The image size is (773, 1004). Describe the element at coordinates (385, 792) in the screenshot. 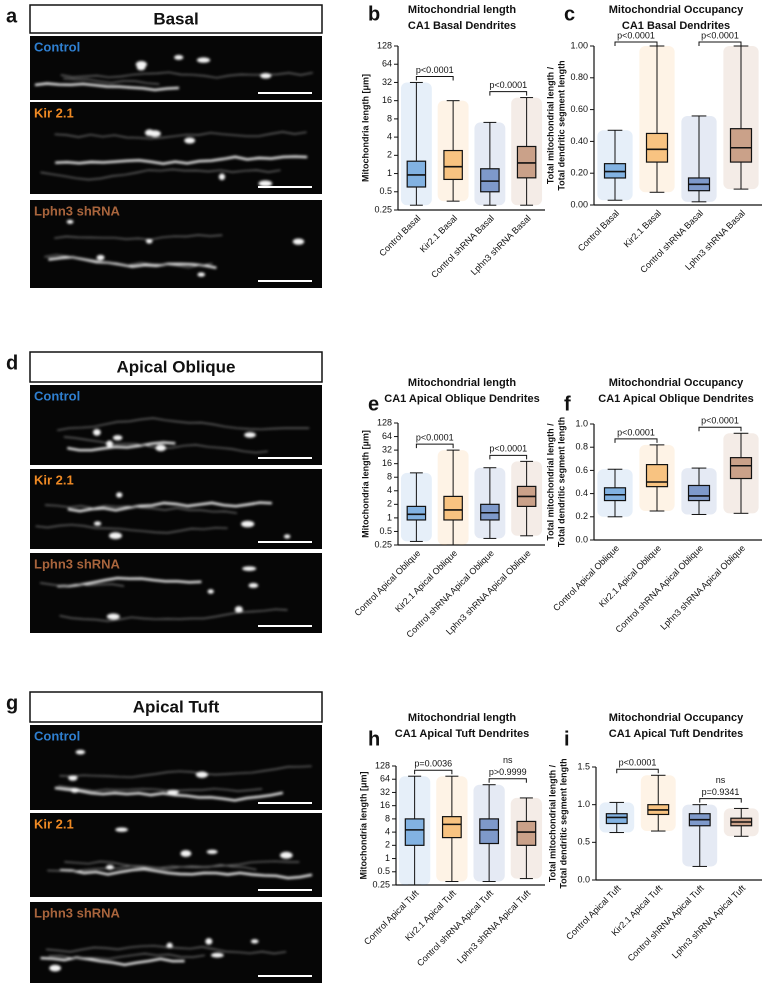

I see `y-tick-label: 32` at that location.